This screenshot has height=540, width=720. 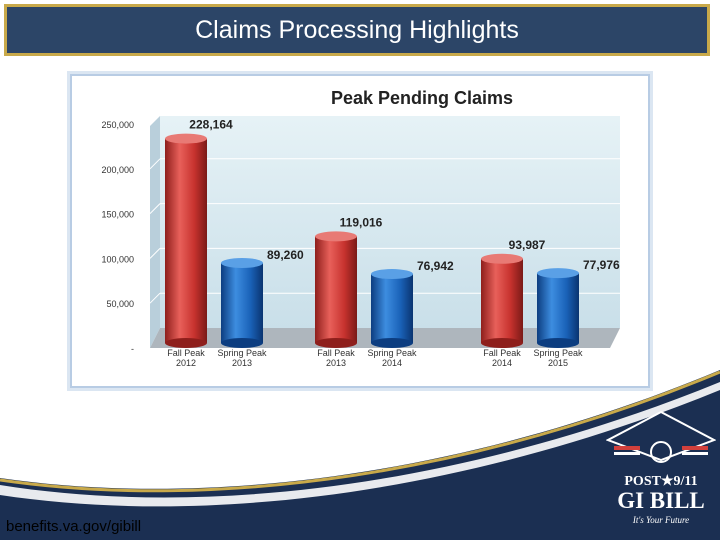 What do you see at coordinates (361, 222) in the screenshot?
I see `data-label: 119,016` at bounding box center [361, 222].